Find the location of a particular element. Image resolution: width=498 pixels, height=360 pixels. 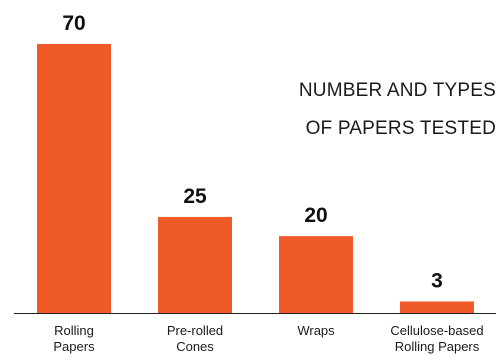

category-label-1: Pre-rolled Cones is located at coordinates (195, 338).